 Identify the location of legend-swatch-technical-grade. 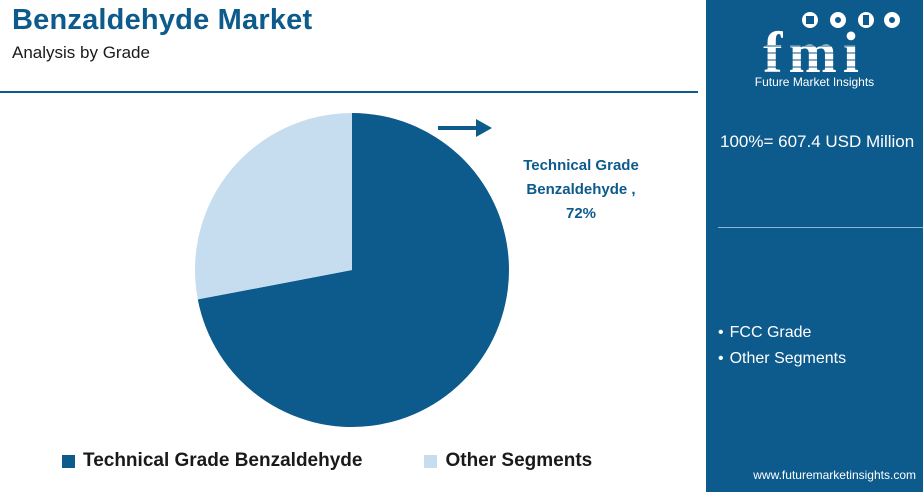
(68, 461).